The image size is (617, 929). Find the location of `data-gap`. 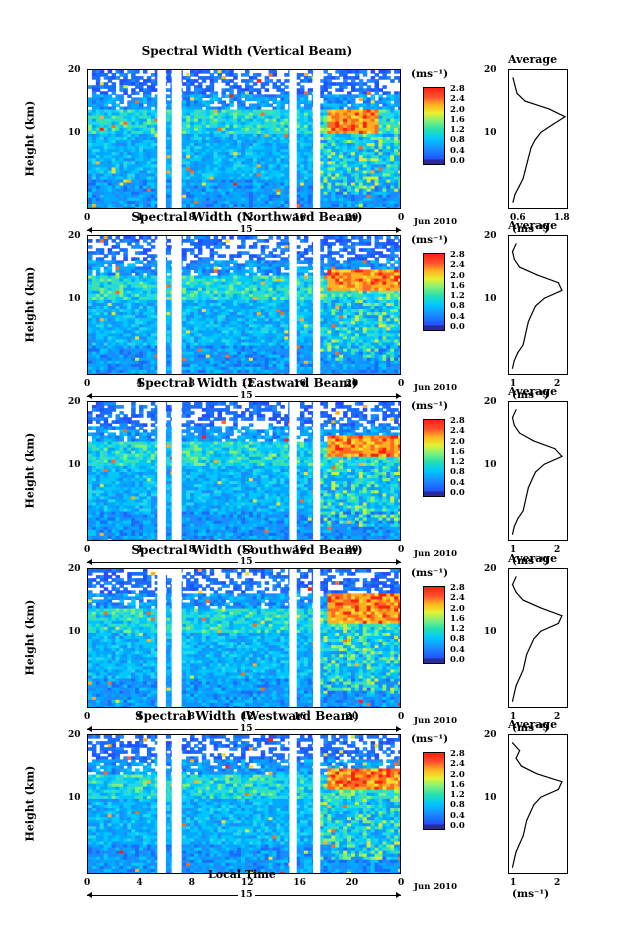

data-gap is located at coordinates (317, 139).